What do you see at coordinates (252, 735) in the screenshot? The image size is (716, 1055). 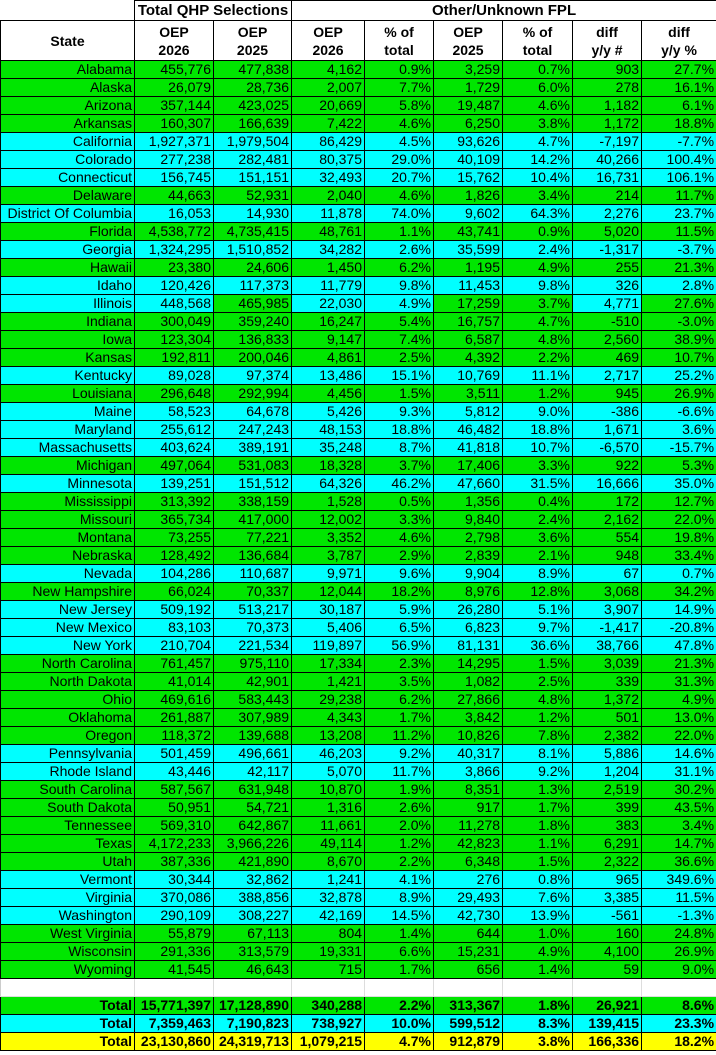 I see `total-oep-2025-cell: 139,688` at bounding box center [252, 735].